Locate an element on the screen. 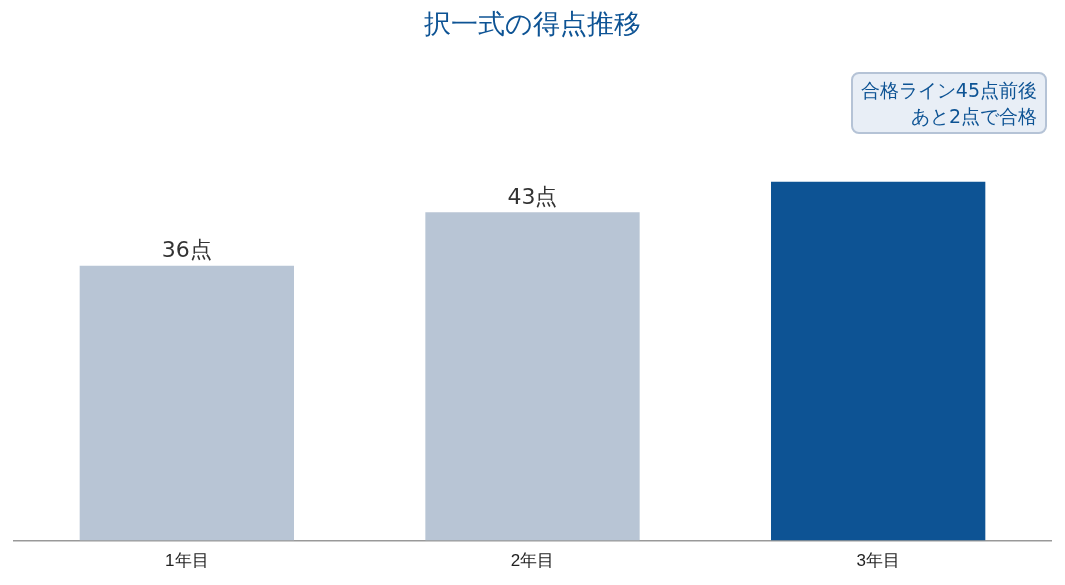 This screenshot has height=585, width=1065. text: あと2点で合格 is located at coordinates (973, 116).